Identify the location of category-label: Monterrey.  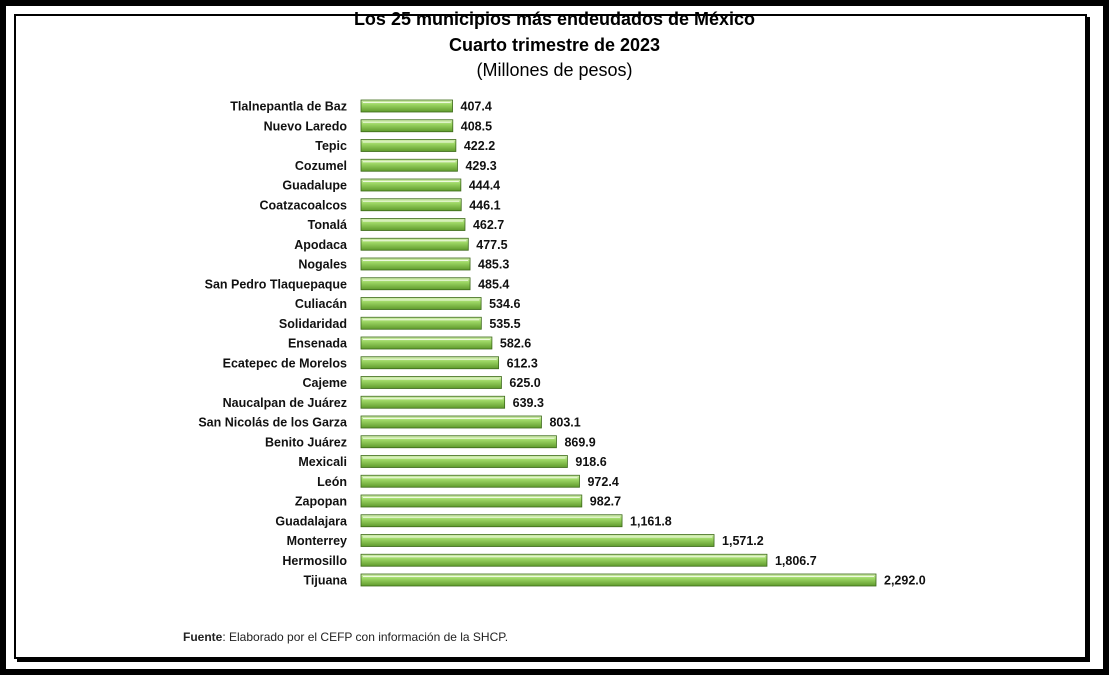
(317, 541).